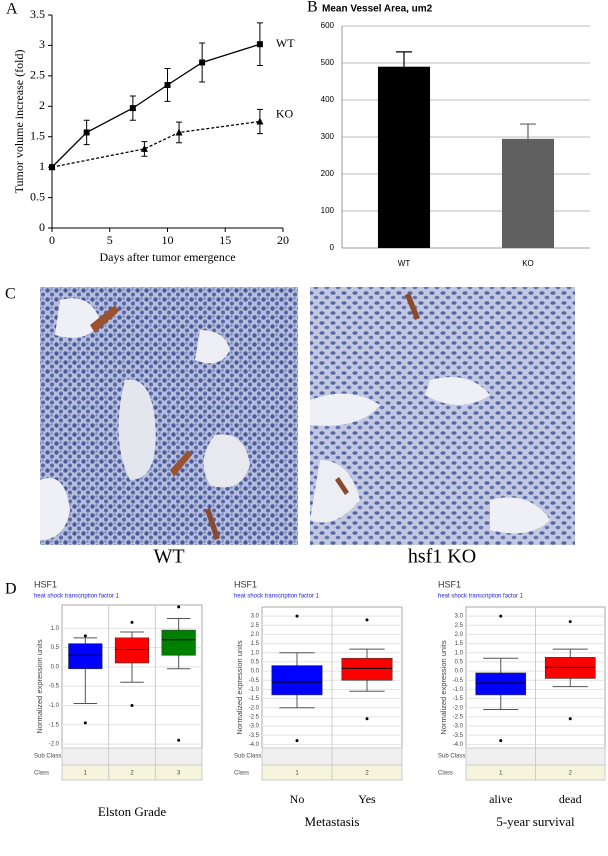 This screenshot has height=856, width=608. What do you see at coordinates (41, 774) in the screenshot?
I see `row-label: Class` at bounding box center [41, 774].